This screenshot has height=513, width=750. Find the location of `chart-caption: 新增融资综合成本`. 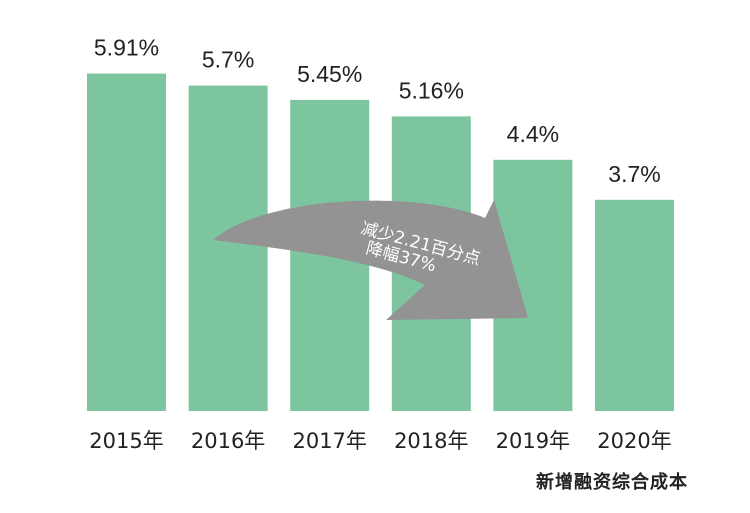

chart-caption: 新增融资综合成本 is located at coordinates (612, 482).